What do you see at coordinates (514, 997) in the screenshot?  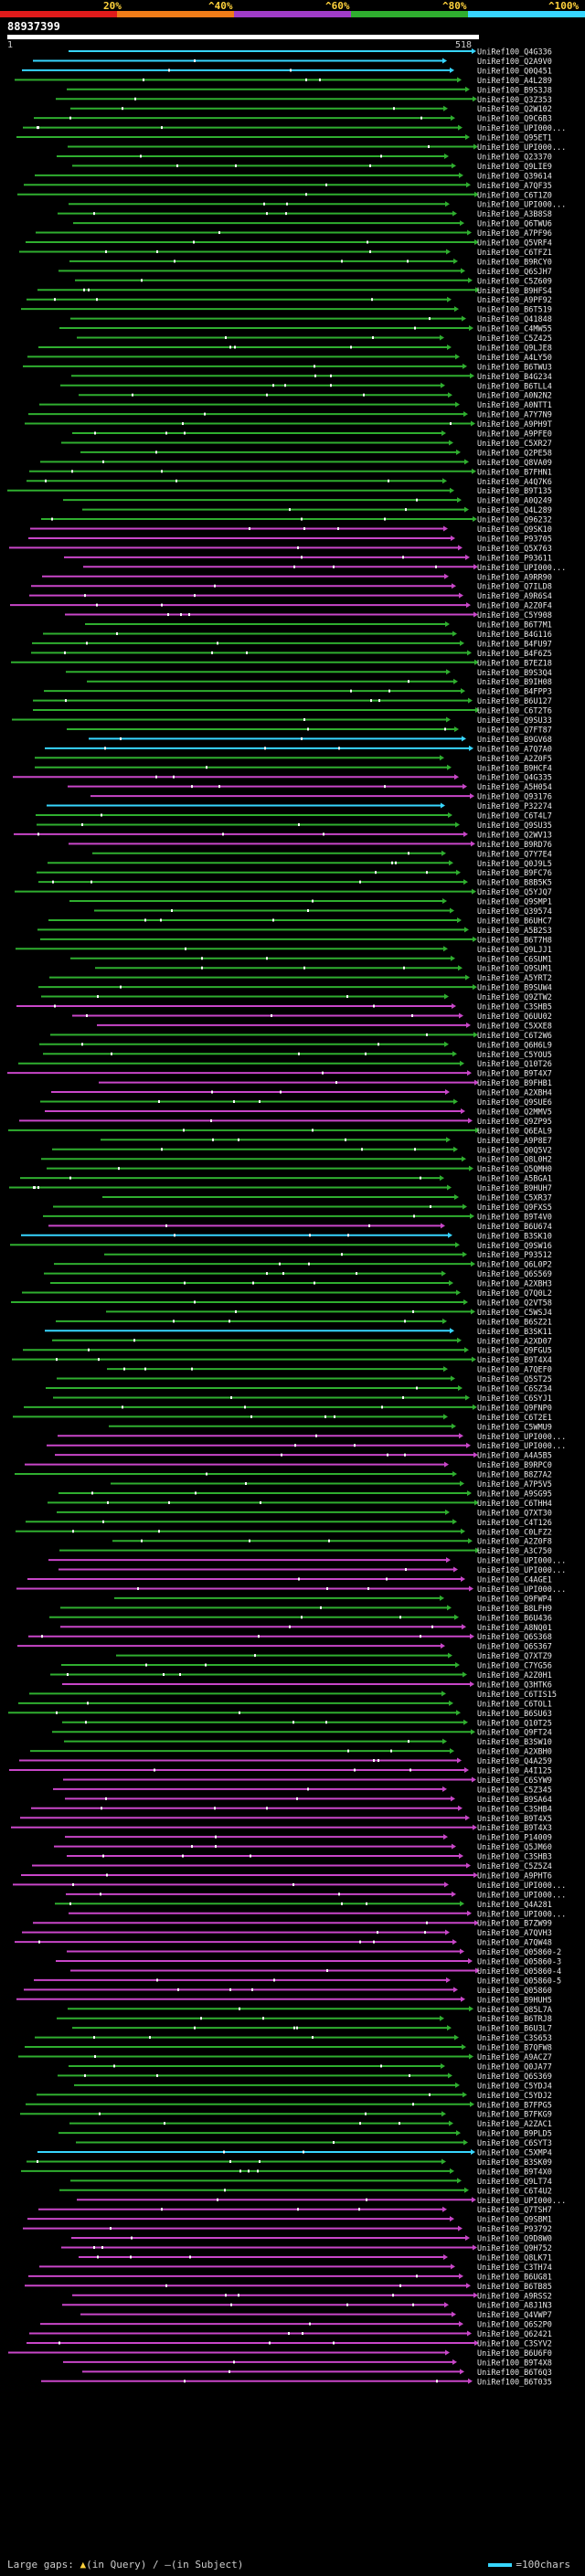 I see `hit-label: UniRef100_Q9ZTW2` at bounding box center [514, 997].